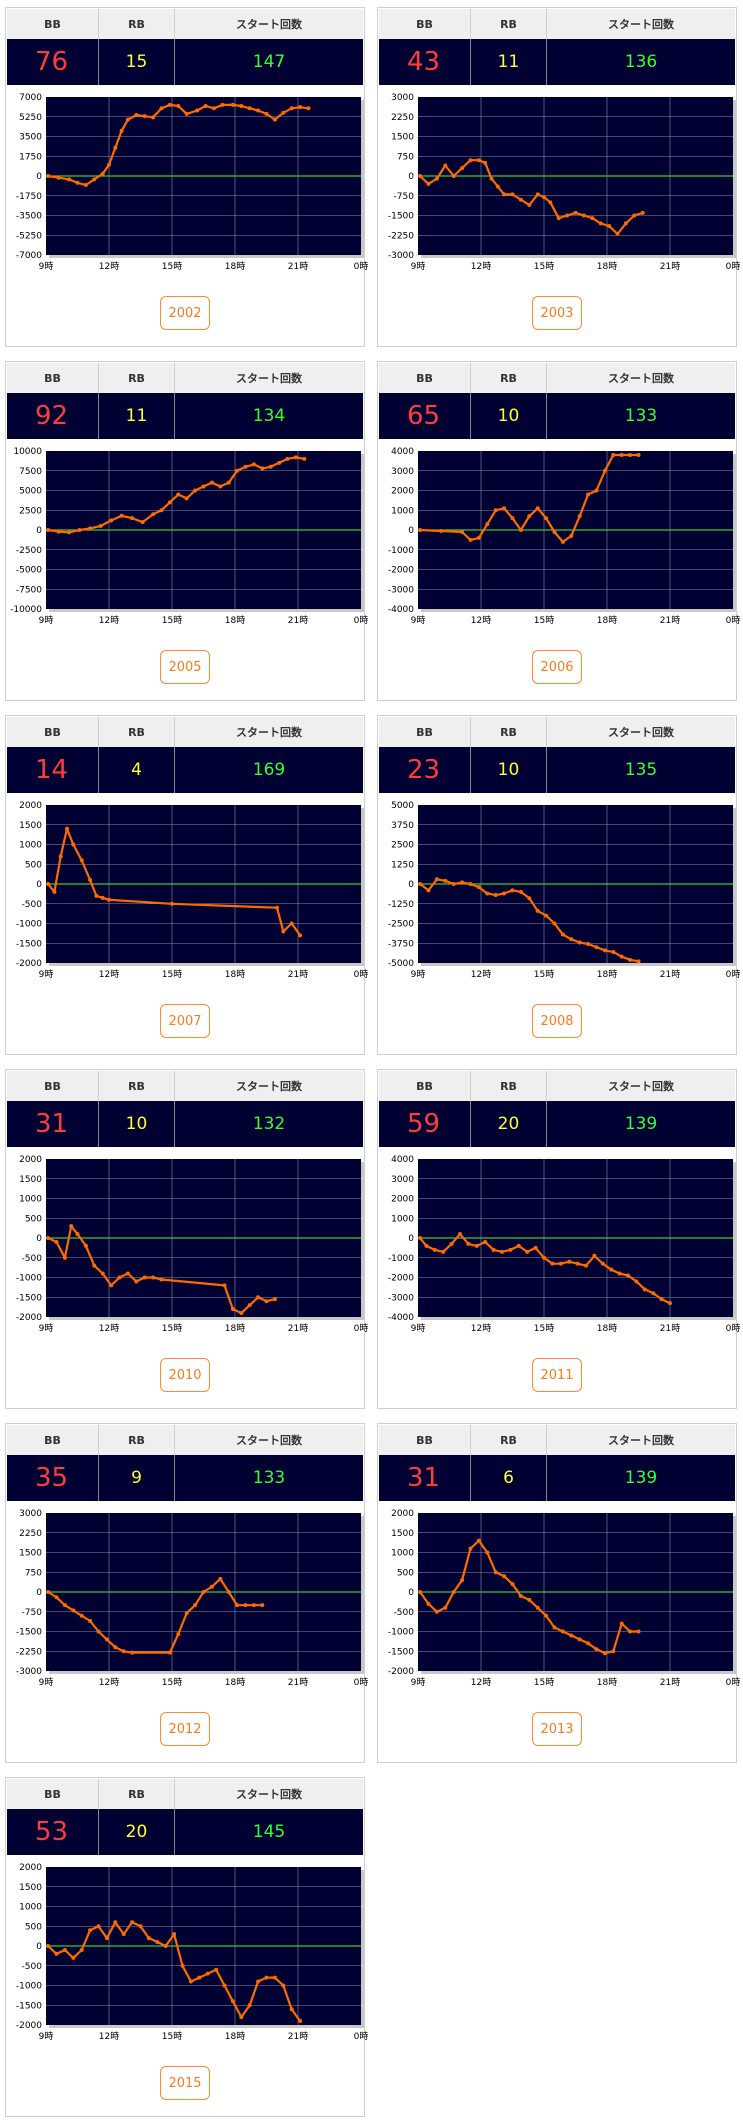 The height and width of the screenshot is (2122, 743). I want to click on y-tick-label: -1000, so click(401, 551).